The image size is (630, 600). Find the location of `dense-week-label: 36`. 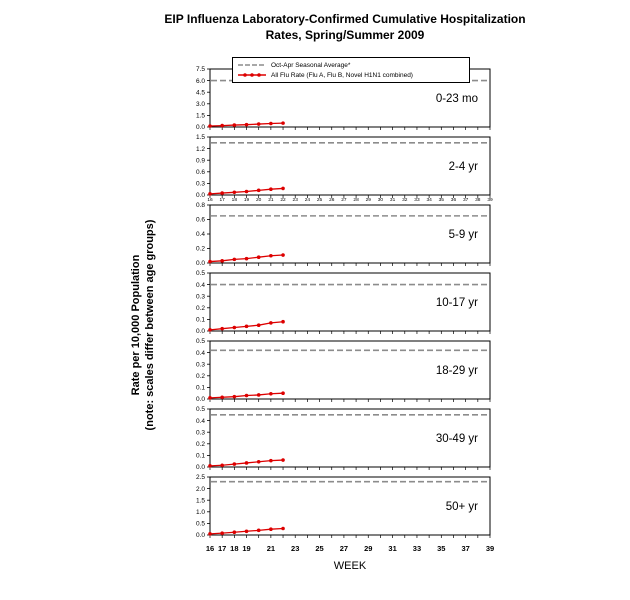

dense-week-label: 36 is located at coordinates (454, 199).